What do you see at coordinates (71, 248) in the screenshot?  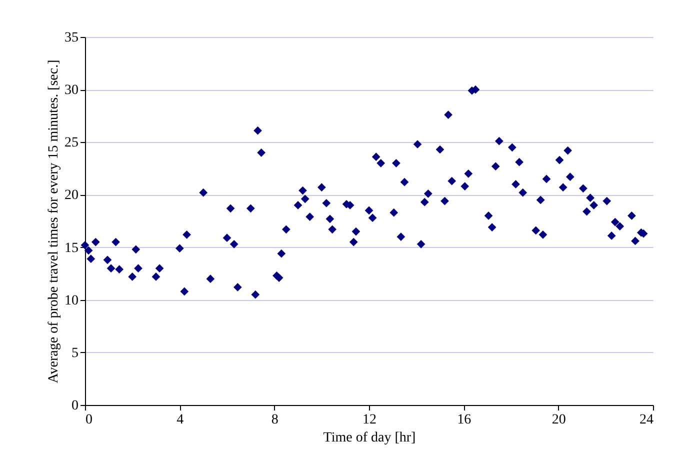 I see `y-tick-label: 15` at bounding box center [71, 248].